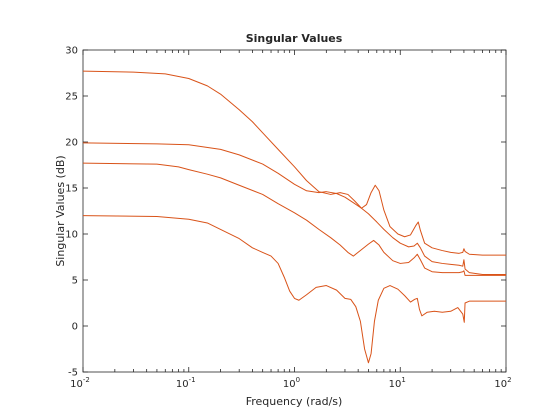 Image resolution: width=560 pixels, height=420 pixels. I want to click on y-tick-label: 5, so click(75, 281).